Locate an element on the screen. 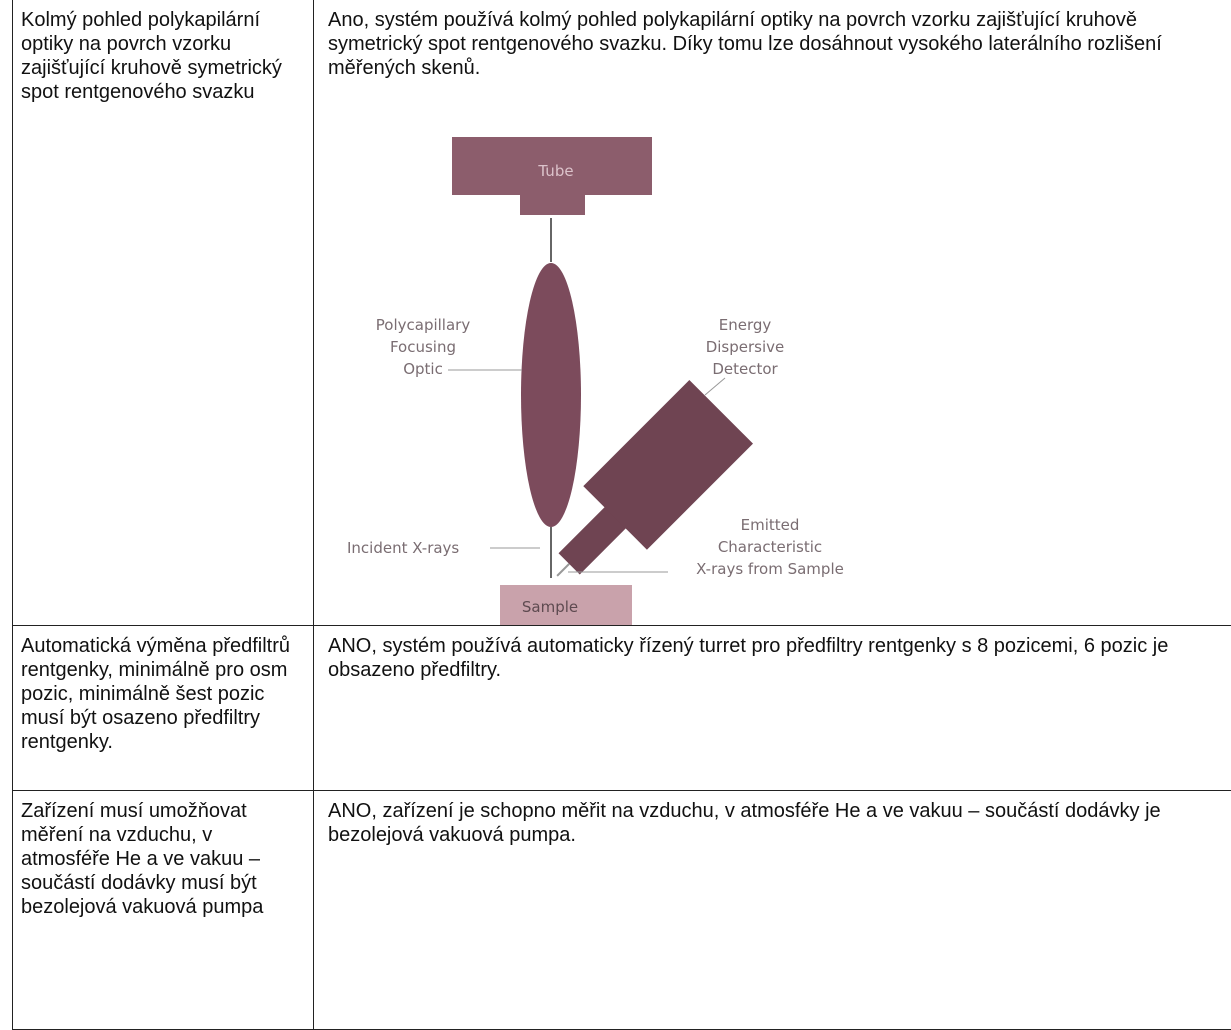 The image size is (1231, 1030). sample is located at coordinates (566, 605).